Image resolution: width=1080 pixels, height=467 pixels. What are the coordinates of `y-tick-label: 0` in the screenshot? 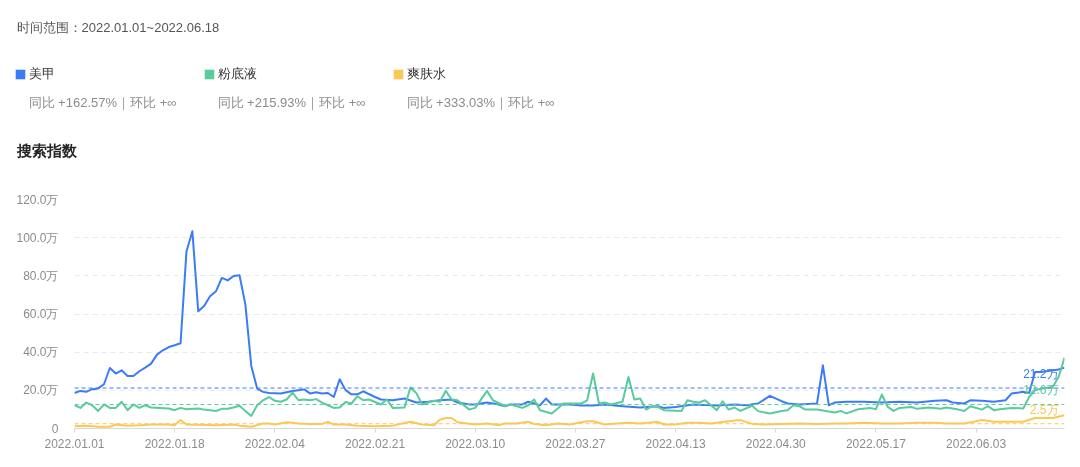 It's located at (55, 428).